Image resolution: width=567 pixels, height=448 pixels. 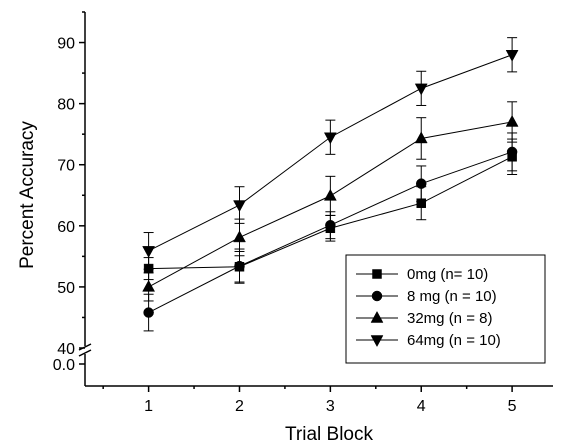 What do you see at coordinates (377, 341) in the screenshot?
I see `legend-marker-triangle-down` at bounding box center [377, 341].